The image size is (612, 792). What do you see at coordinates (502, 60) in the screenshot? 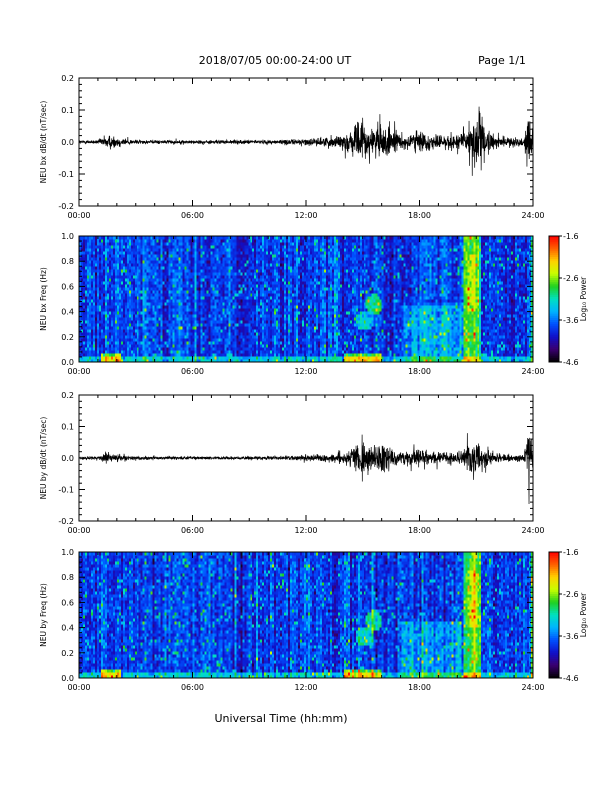
I see `page-indicator: Page 1/1` at bounding box center [502, 60].